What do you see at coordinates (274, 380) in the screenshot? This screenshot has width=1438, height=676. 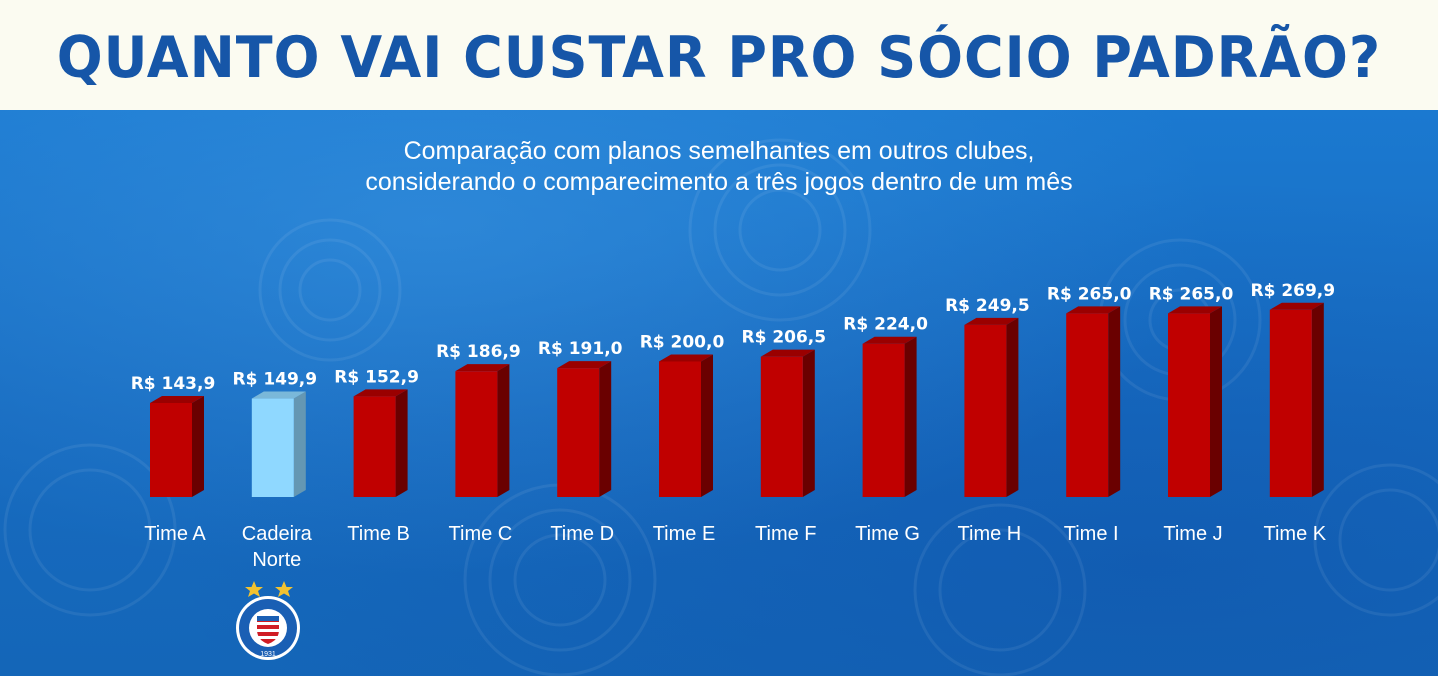 I see `value-label: R$ 149,9` at bounding box center [274, 380].